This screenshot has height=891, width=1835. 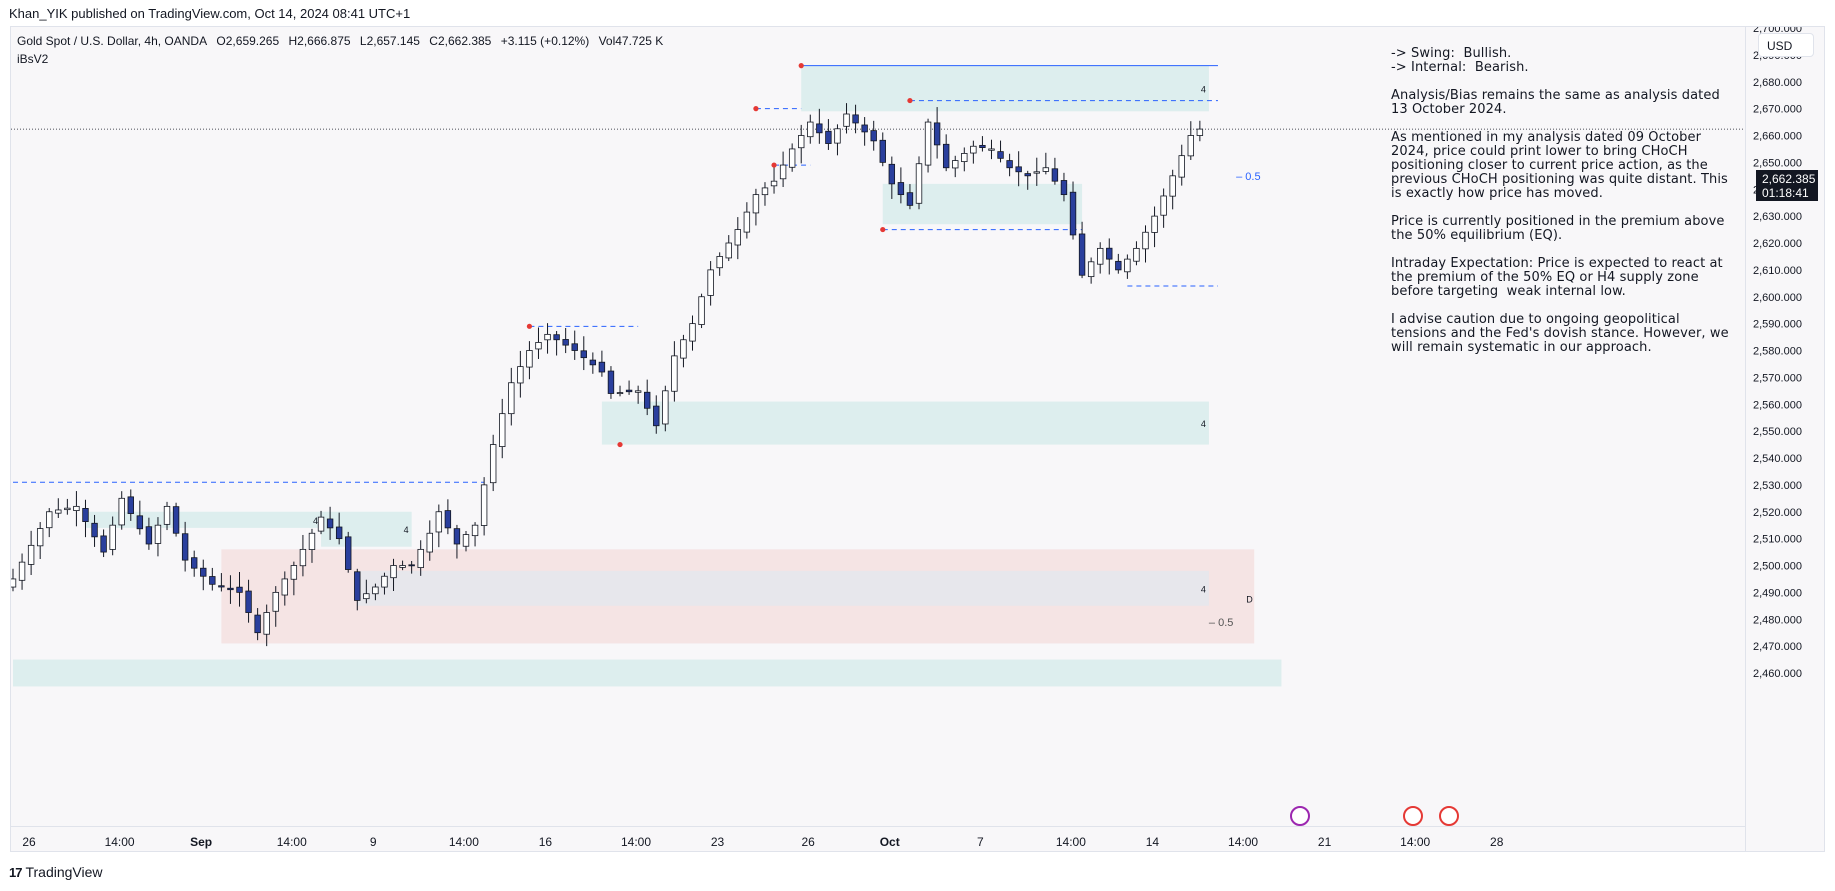 I want to click on x-tick-label: Oct, so click(x=890, y=842).